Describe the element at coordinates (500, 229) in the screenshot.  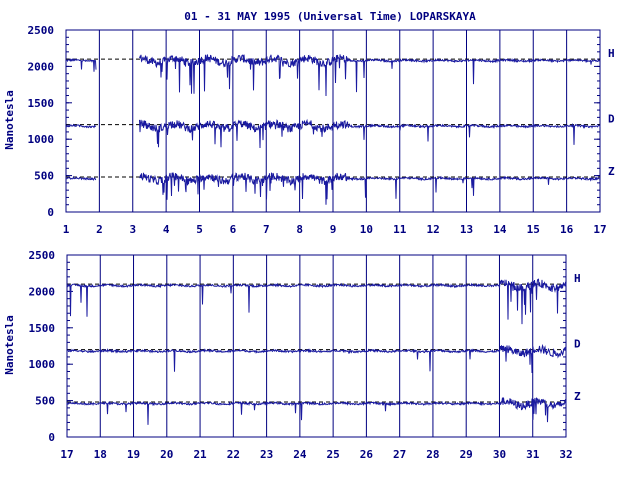
I see `x-tick-label: 14` at that location.